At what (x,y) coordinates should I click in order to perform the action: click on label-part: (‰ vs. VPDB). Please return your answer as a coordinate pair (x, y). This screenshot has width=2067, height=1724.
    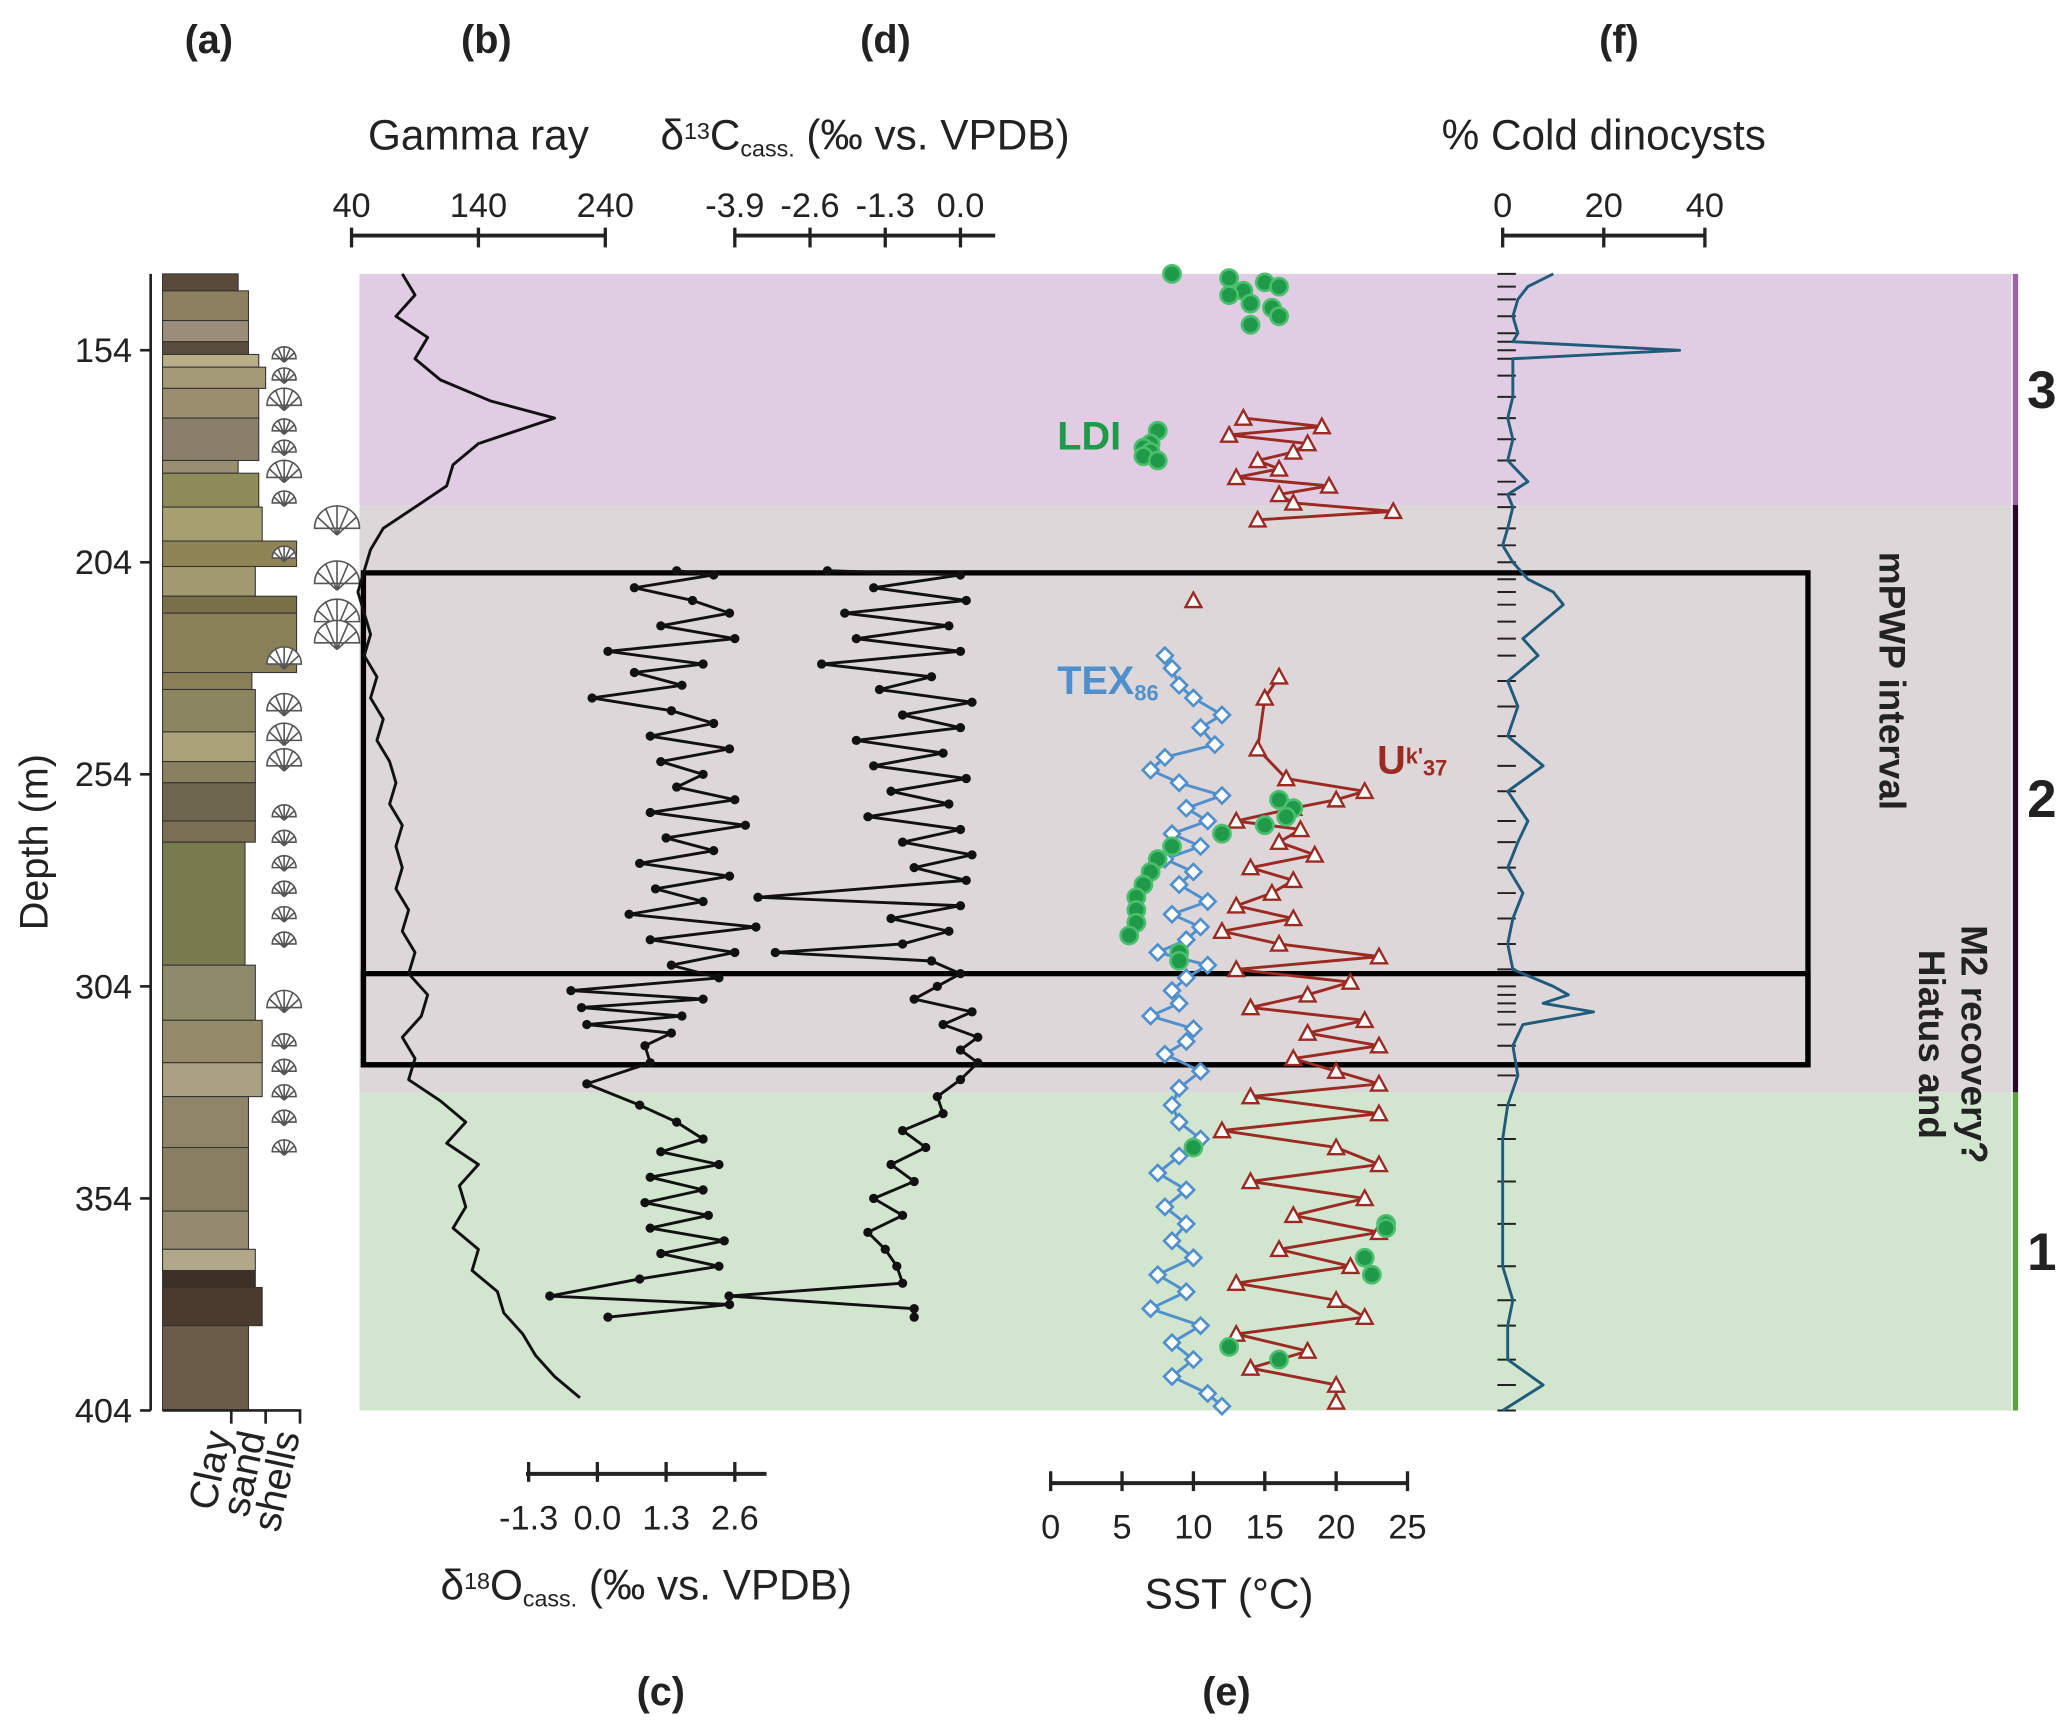
    Looking at the image, I should click on (932, 135).